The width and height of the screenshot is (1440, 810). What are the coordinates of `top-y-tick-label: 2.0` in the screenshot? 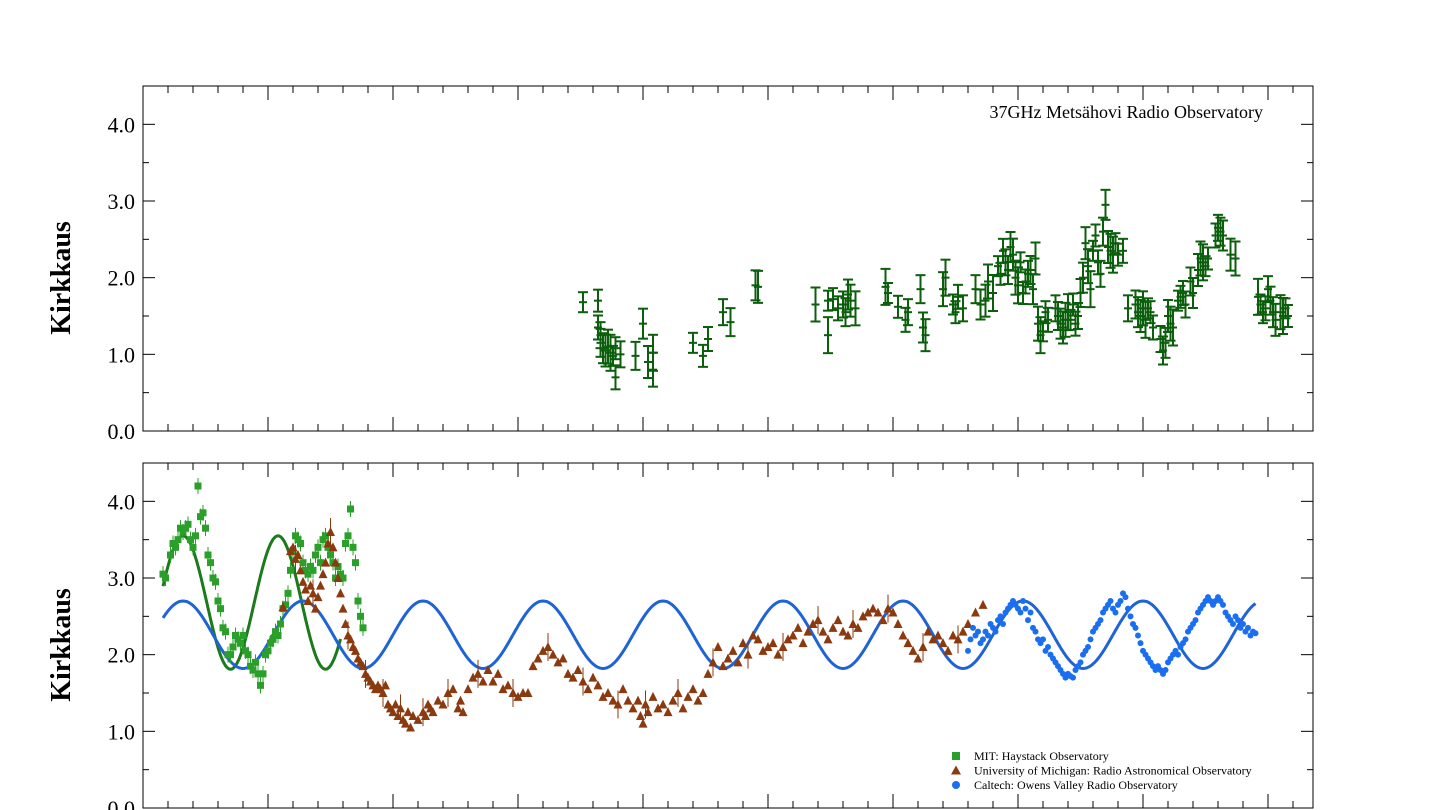 It's located at (122, 278).